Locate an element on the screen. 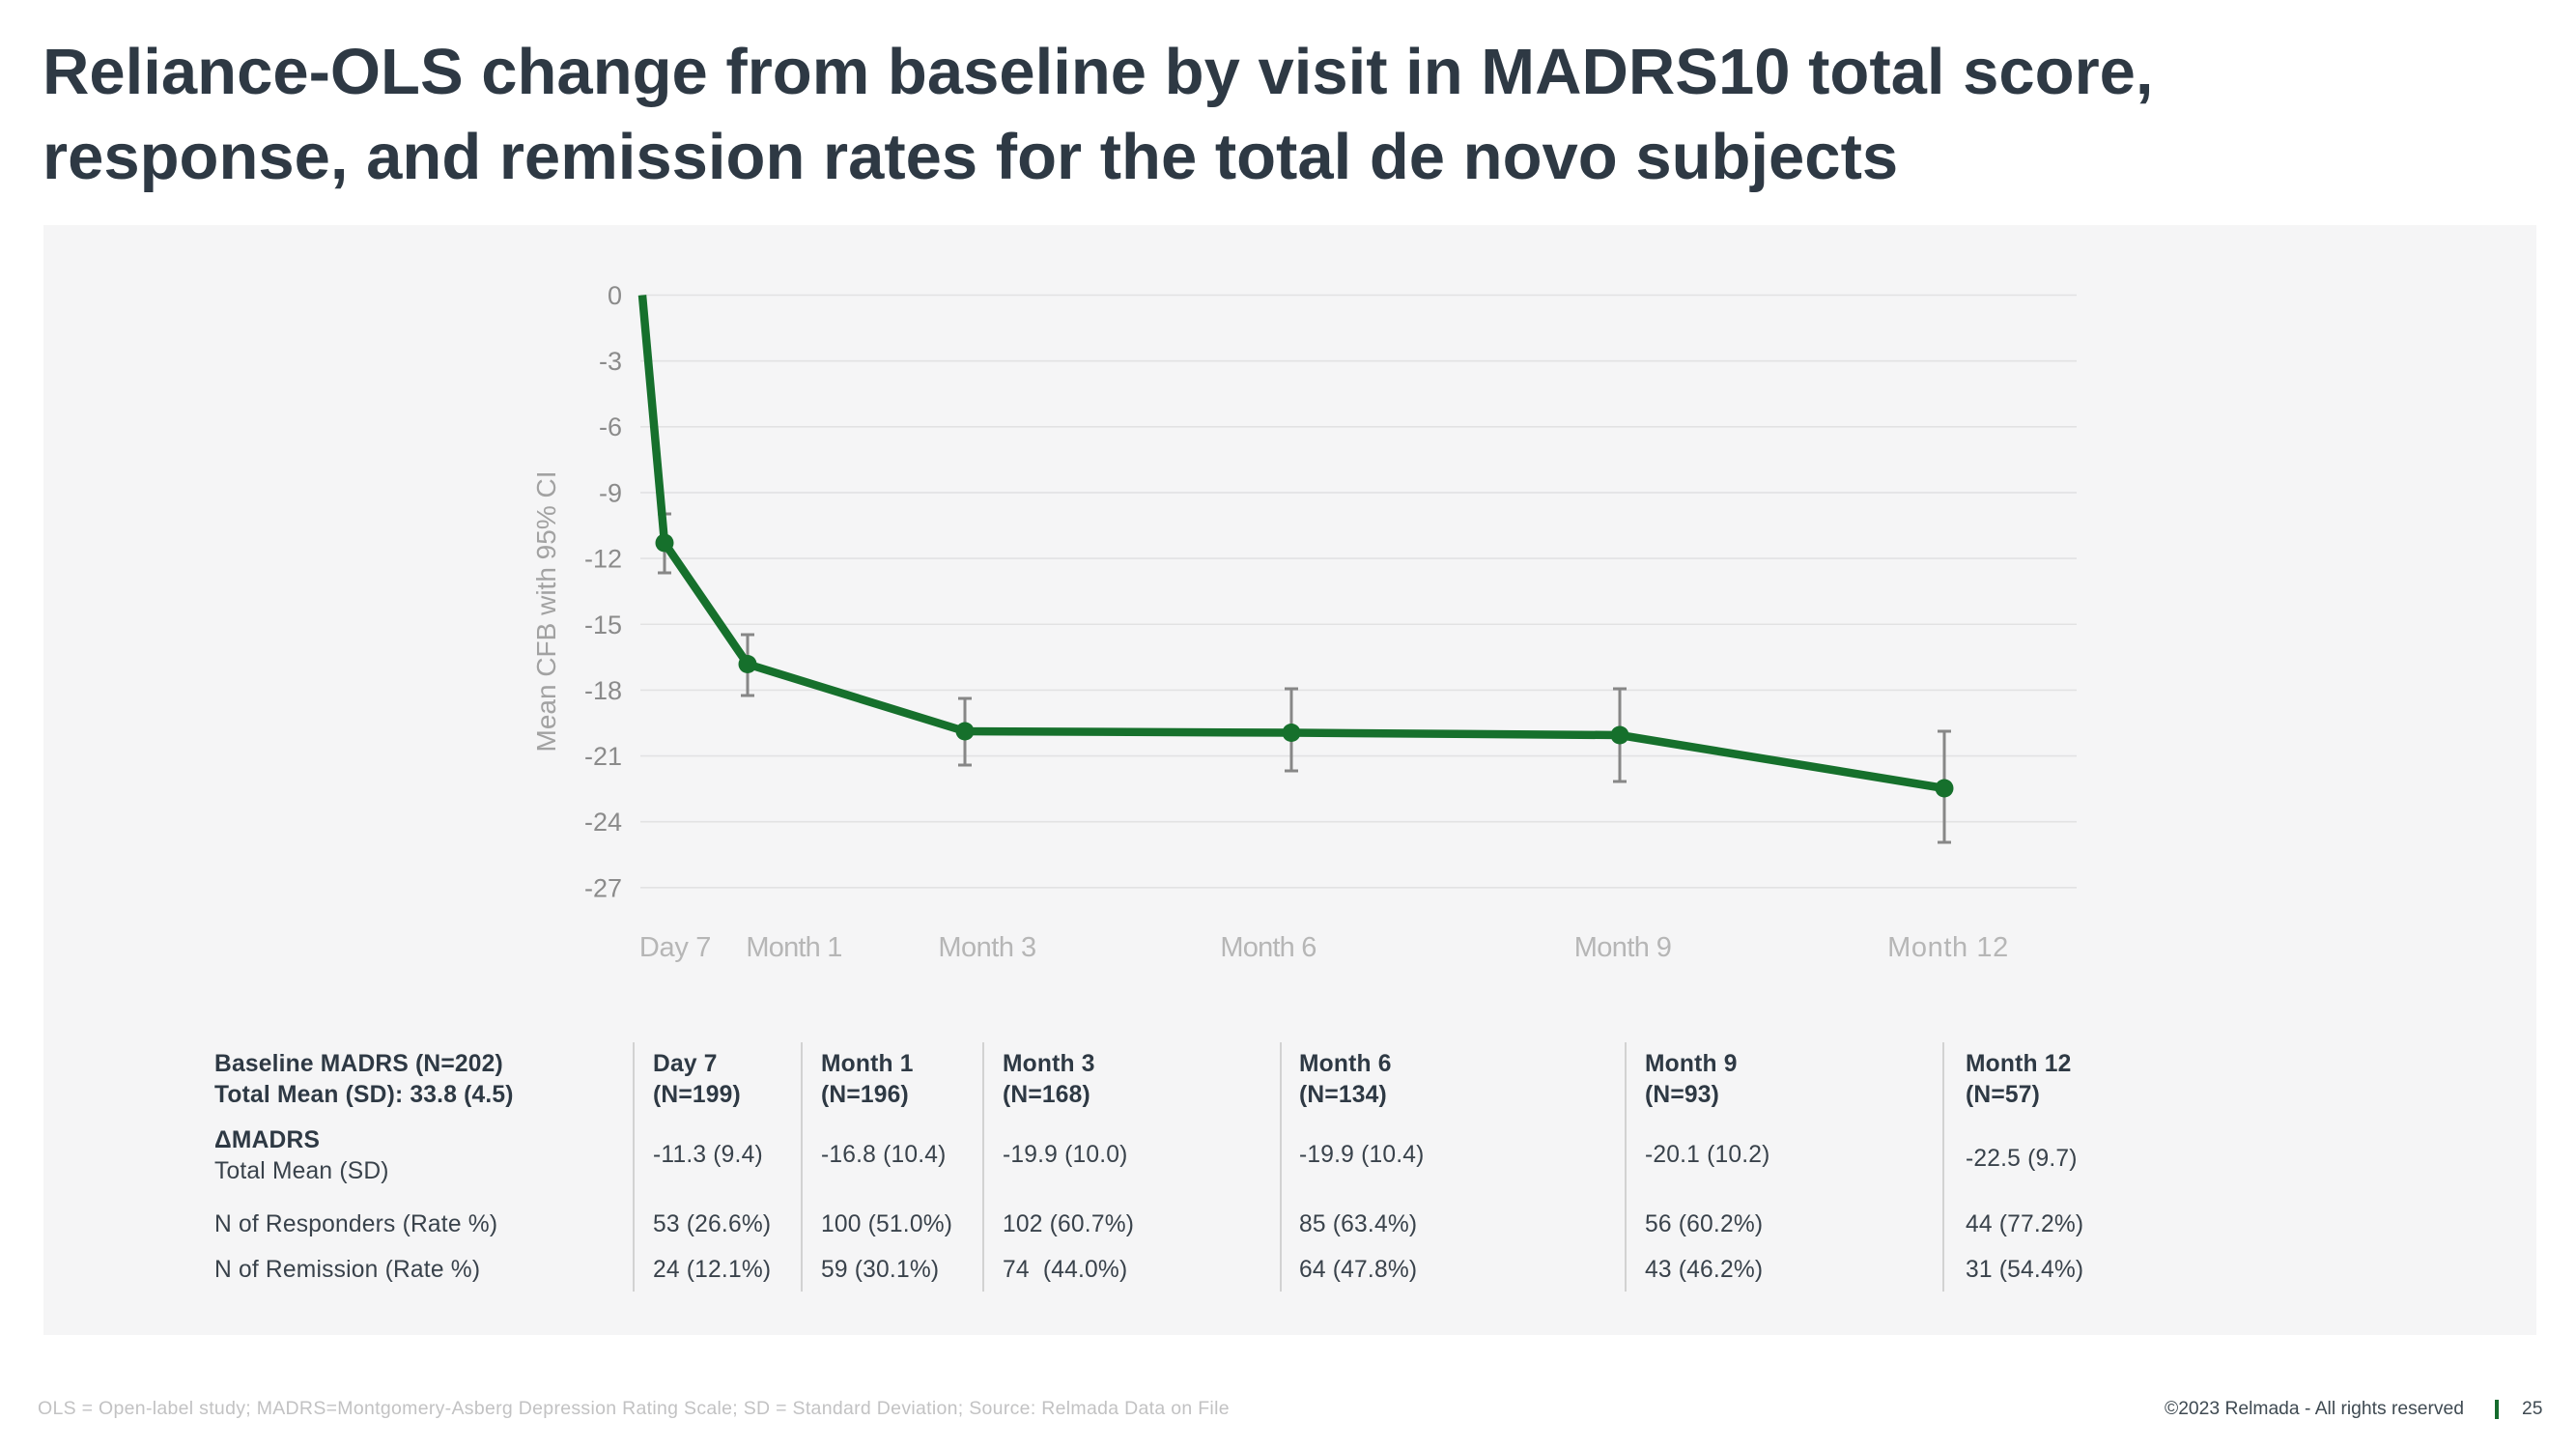  svg-text: Month 9 is located at coordinates (1623, 947).